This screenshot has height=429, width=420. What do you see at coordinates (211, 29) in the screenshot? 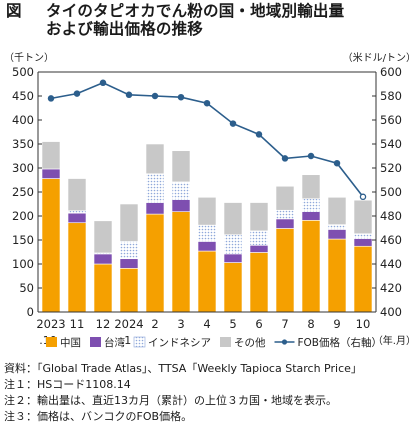
I see `title-line-2: および輸出価格の推移` at bounding box center [211, 29].